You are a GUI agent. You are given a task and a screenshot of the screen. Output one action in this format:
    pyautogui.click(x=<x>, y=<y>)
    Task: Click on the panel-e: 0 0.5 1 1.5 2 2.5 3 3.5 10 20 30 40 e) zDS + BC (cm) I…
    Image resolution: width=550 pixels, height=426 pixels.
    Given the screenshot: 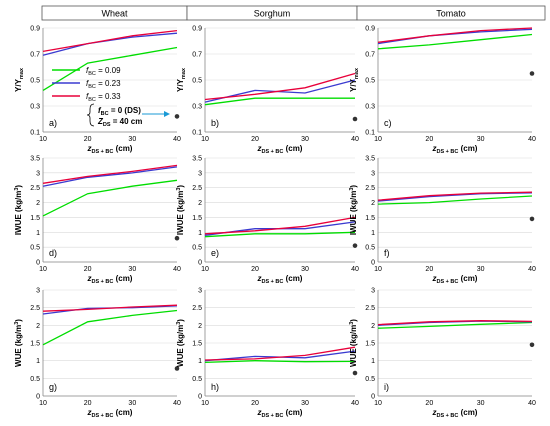 What is the action you would take?
    pyautogui.click(x=267, y=221)
    